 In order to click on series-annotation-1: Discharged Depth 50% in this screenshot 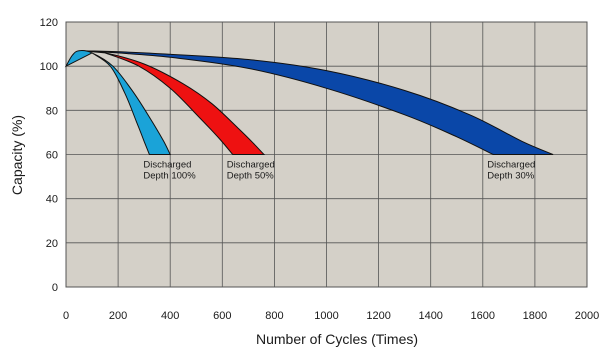, I will do `click(251, 171)`.